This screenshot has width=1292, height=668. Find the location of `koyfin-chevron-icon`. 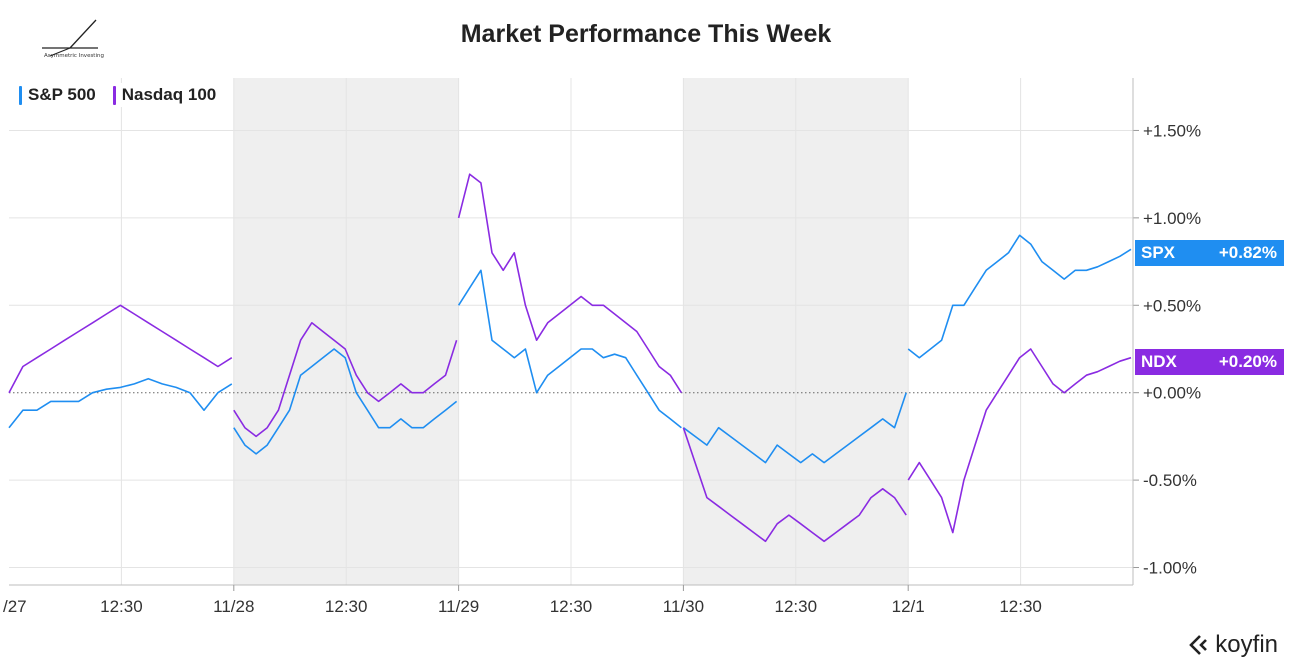

koyfin-chevron-icon is located at coordinates (1198, 645).